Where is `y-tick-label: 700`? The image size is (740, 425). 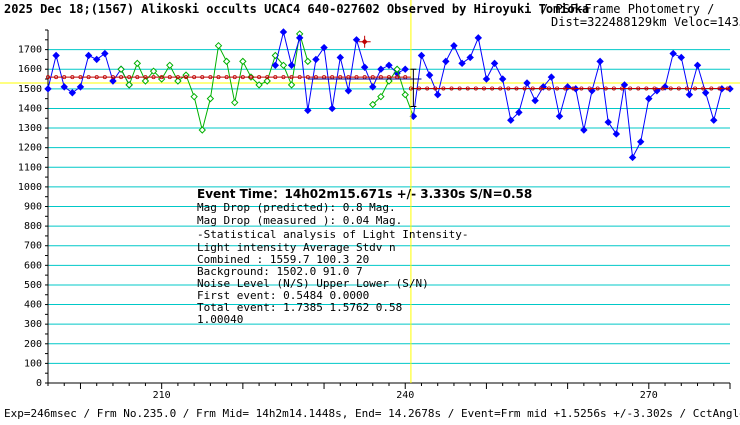
y-tick-label: 700 is located at coordinates (33, 246).